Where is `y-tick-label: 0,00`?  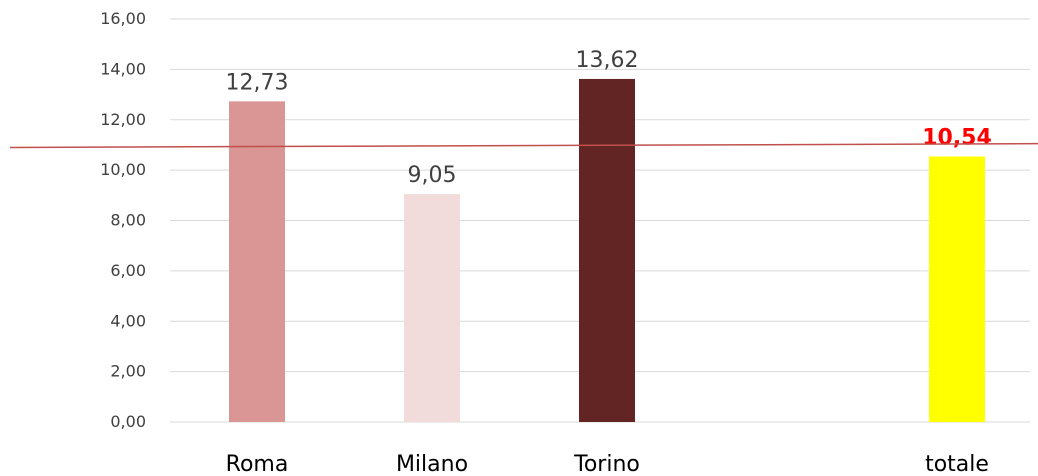
y-tick-label: 0,00 is located at coordinates (128, 421).